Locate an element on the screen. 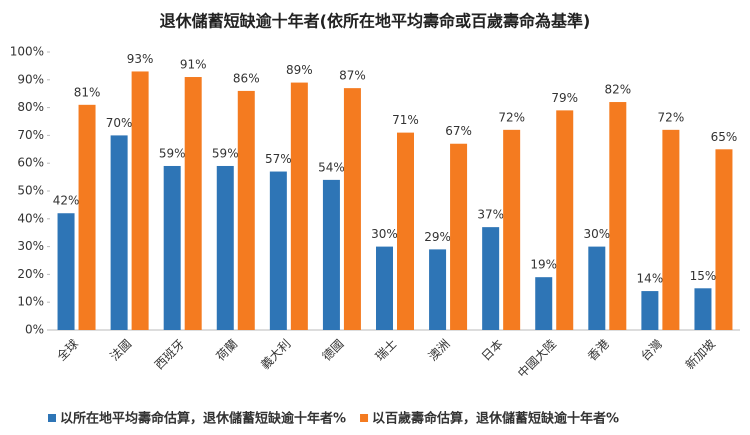  chart-title: 退休儲蓄短缺逾十年者(依所在地平均壽命或百歲壽命為基準) is located at coordinates (375, 21).